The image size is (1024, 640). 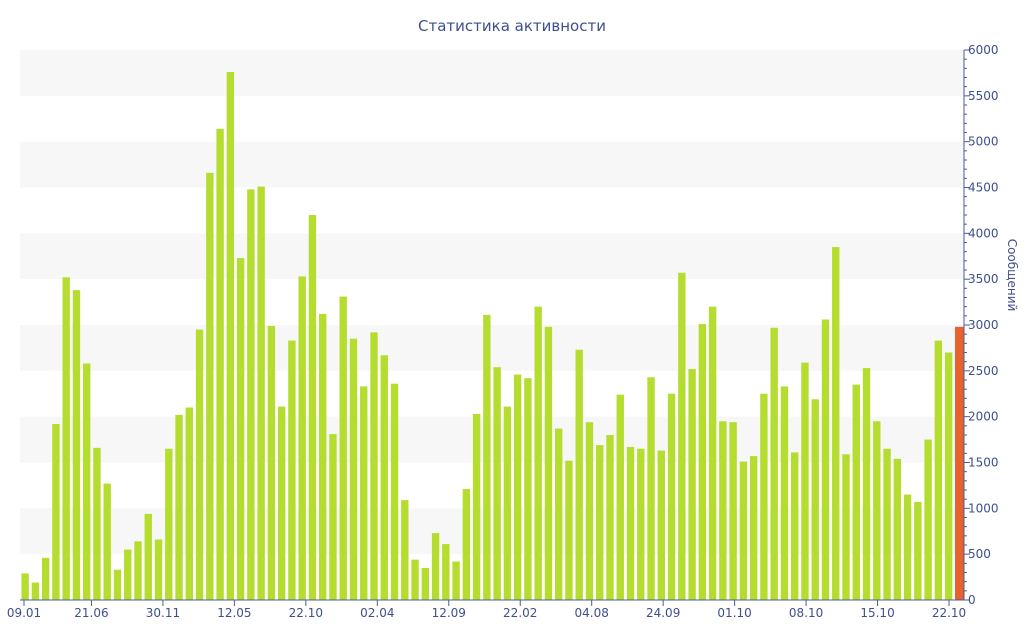 I want to click on y-tick-label: 500, so click(x=979, y=554).